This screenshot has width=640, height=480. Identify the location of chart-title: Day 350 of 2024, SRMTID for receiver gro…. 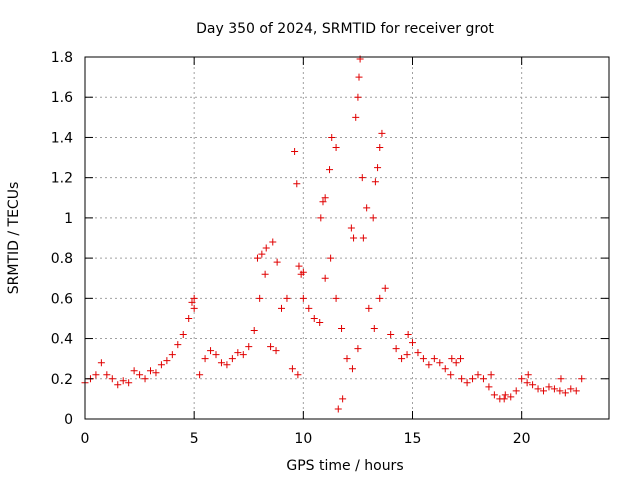
(345, 29).